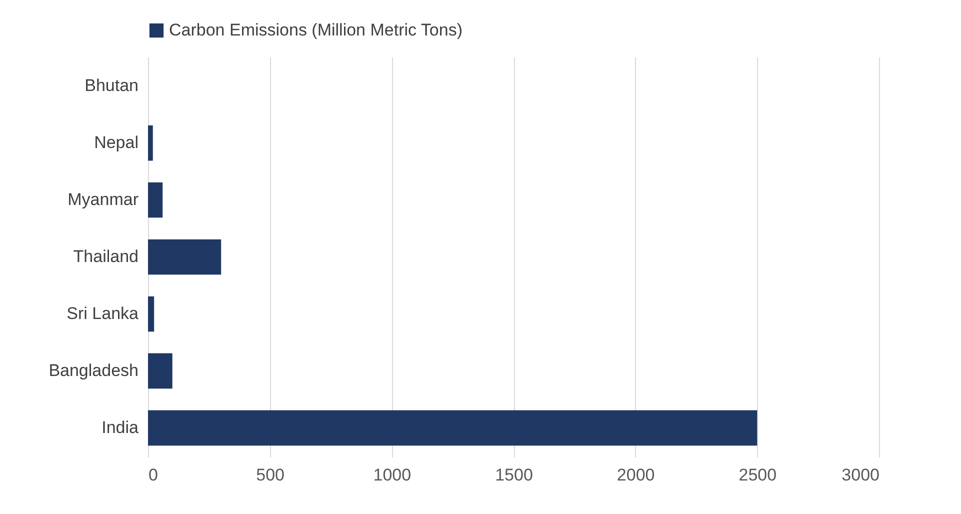  I want to click on y-tick-label: Sri Lanka, so click(103, 313).